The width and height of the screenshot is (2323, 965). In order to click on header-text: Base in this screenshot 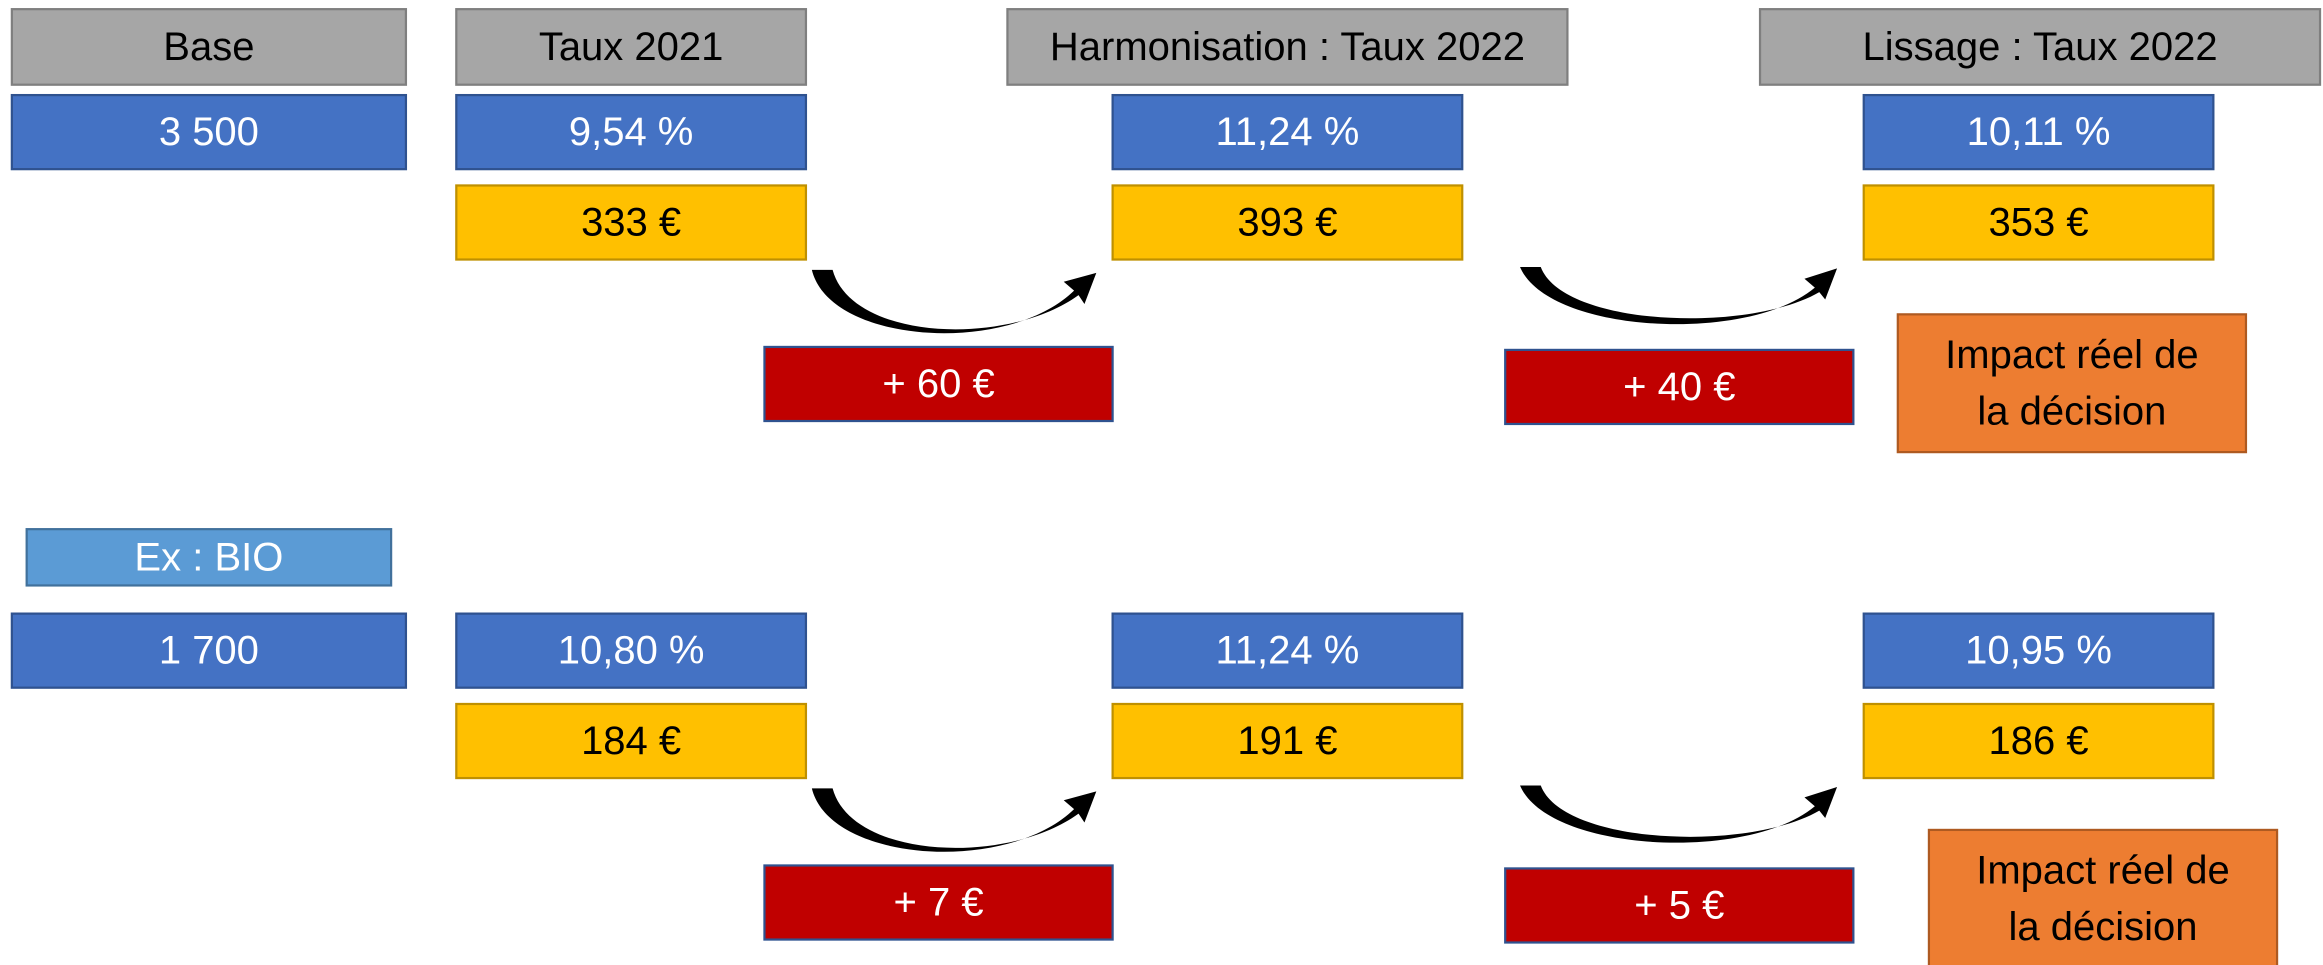, I will do `click(208, 47)`.